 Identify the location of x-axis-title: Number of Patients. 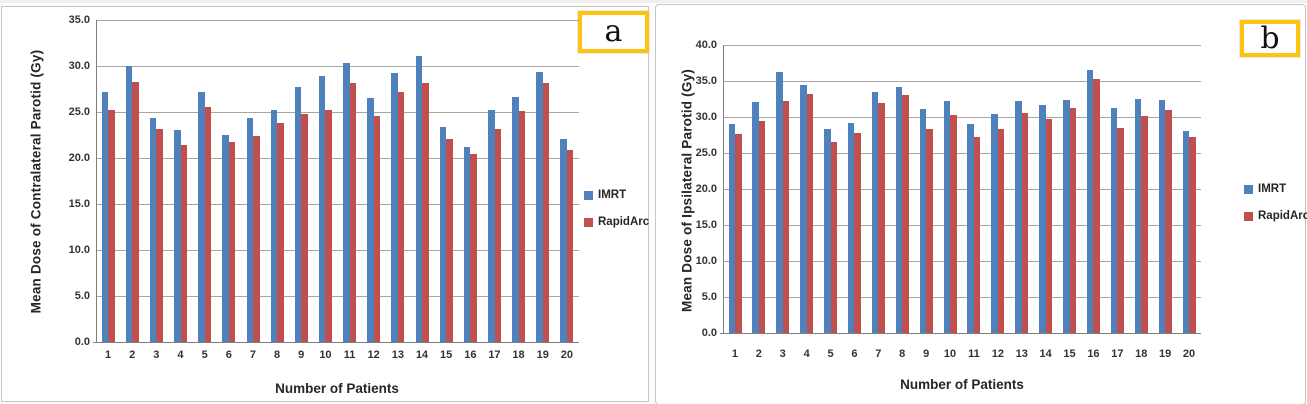
(962, 384).